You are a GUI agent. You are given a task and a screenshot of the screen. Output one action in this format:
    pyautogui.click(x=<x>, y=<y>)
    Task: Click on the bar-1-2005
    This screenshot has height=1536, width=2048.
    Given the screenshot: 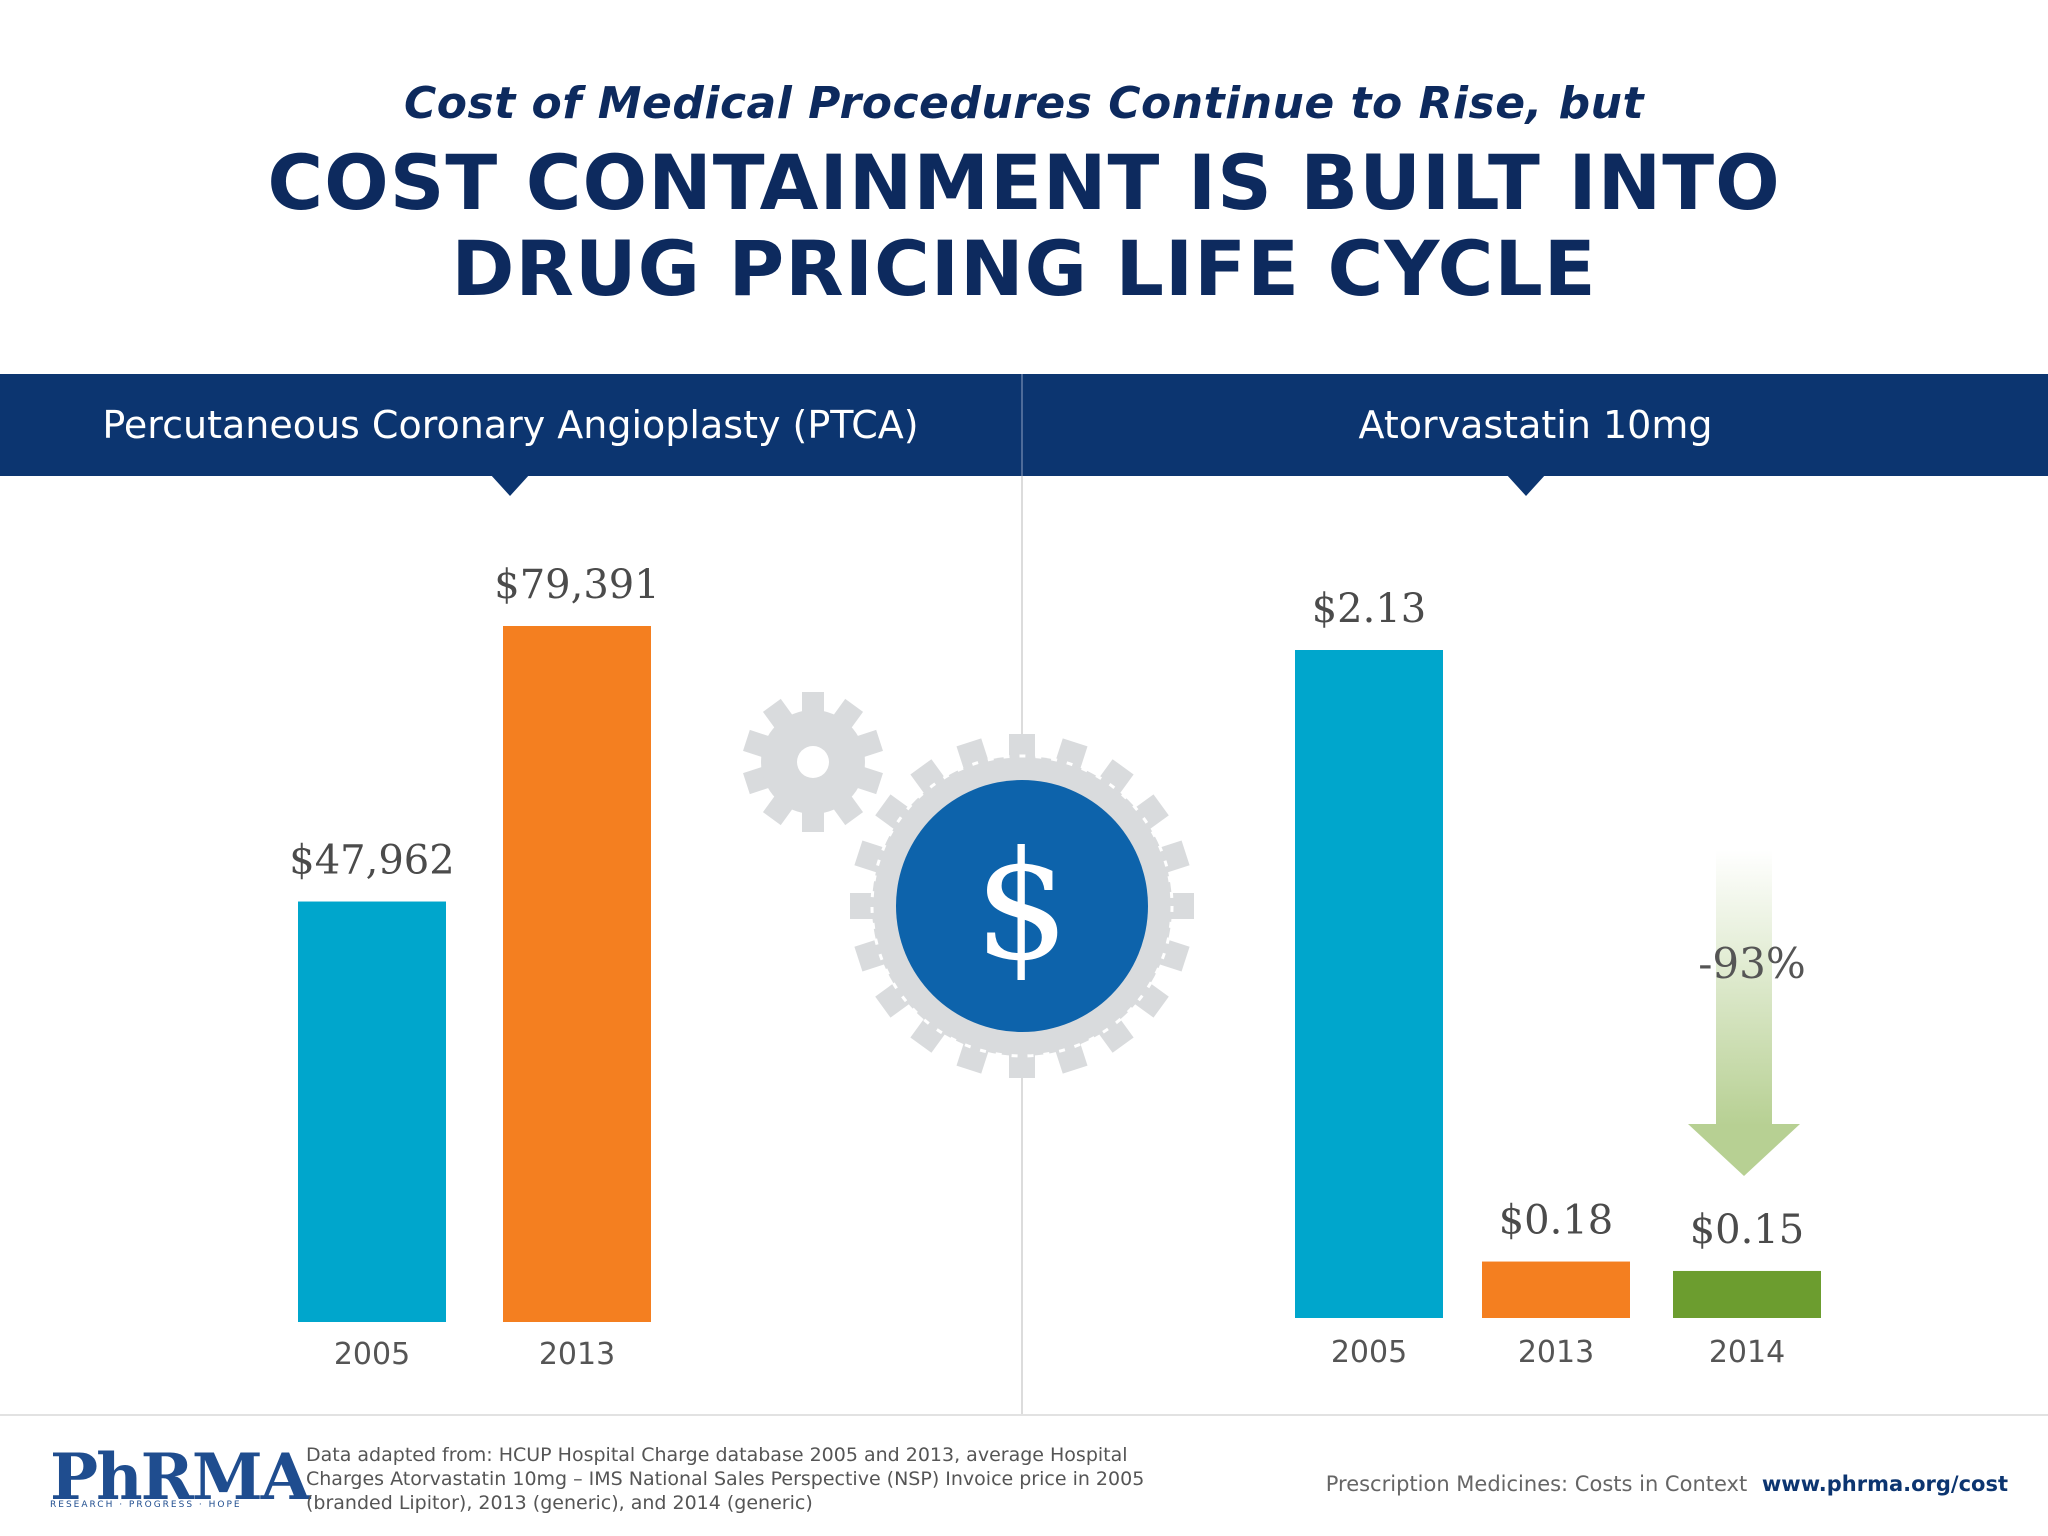 What is the action you would take?
    pyautogui.click(x=1369, y=984)
    